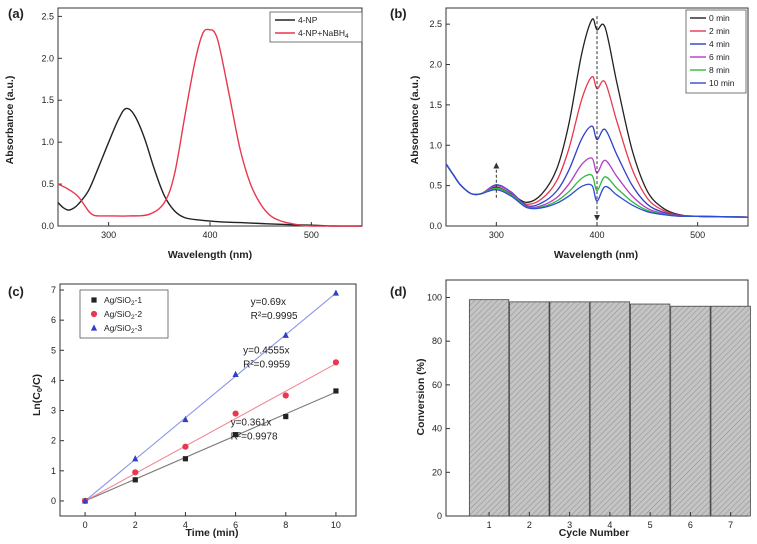 This screenshot has width=757, height=544. What do you see at coordinates (435, 105) in the screenshot?
I see `y-tick-label: 1.5` at bounding box center [435, 105].